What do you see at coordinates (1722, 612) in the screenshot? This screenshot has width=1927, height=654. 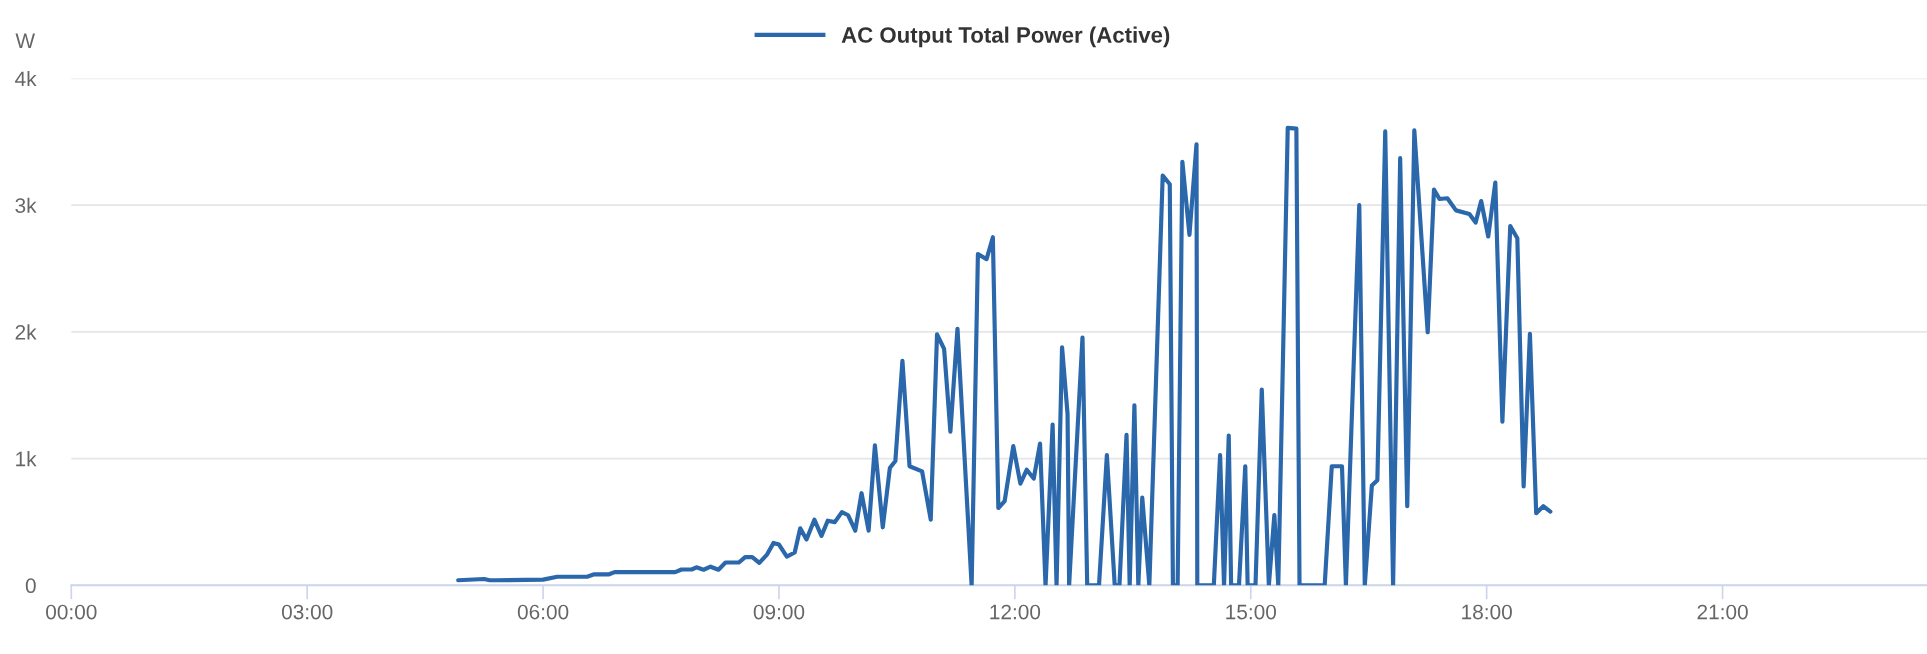 I see `x-tick-label: 21:00` at bounding box center [1722, 612].